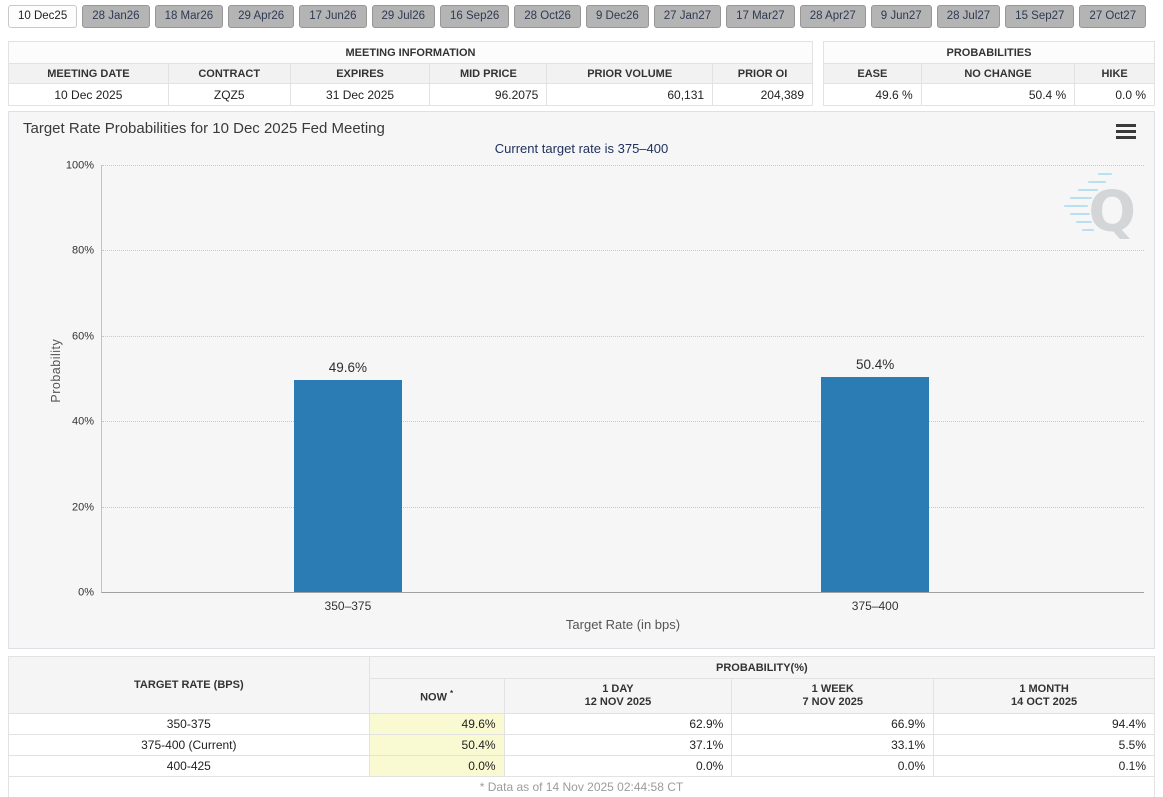  What do you see at coordinates (189, 16) in the screenshot?
I see `tab-meeting-2: 18 Mar26` at bounding box center [189, 16].